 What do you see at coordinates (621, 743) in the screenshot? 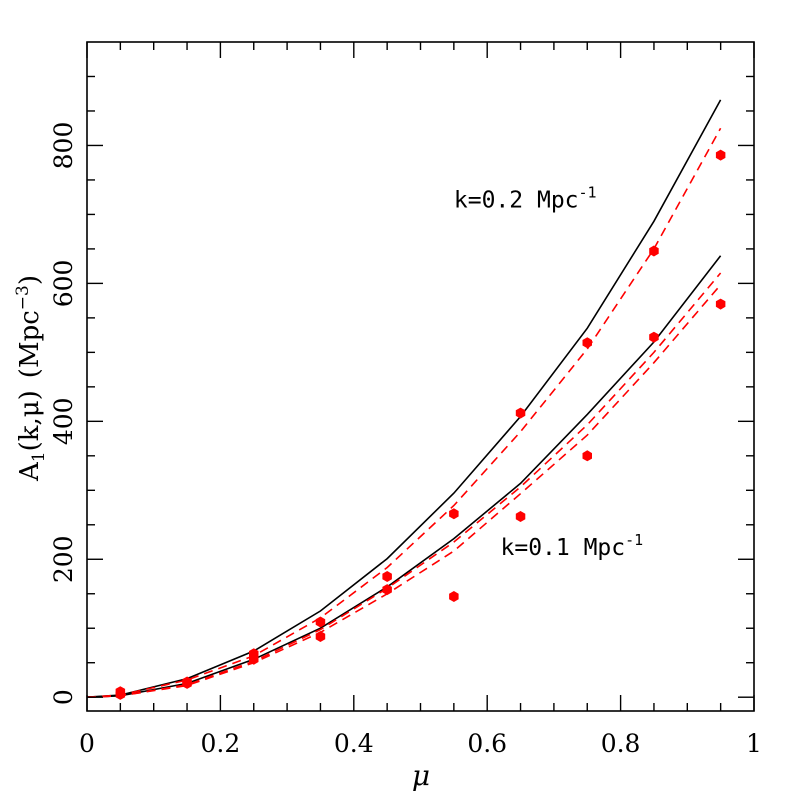
I see `x-tick-label: 0.8` at bounding box center [621, 743].